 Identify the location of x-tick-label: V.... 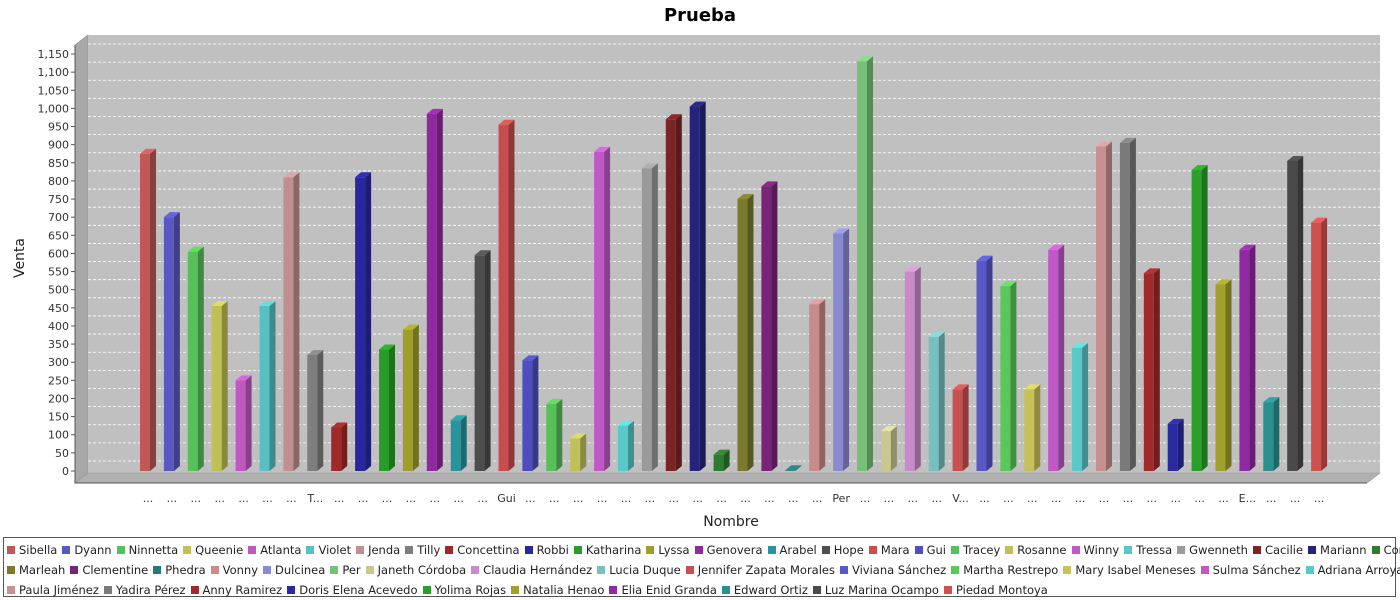
(960, 498).